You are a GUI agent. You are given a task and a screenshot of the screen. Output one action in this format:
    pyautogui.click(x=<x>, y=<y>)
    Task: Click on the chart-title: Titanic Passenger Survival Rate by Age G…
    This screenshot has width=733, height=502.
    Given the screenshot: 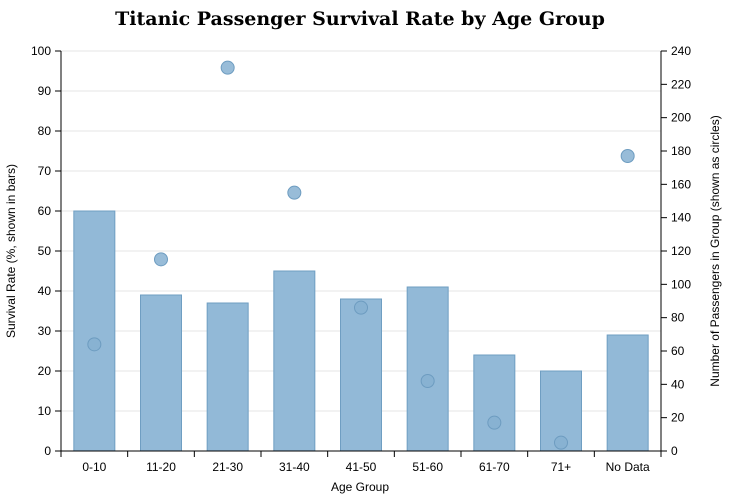 What is the action you would take?
    pyautogui.click(x=360, y=19)
    